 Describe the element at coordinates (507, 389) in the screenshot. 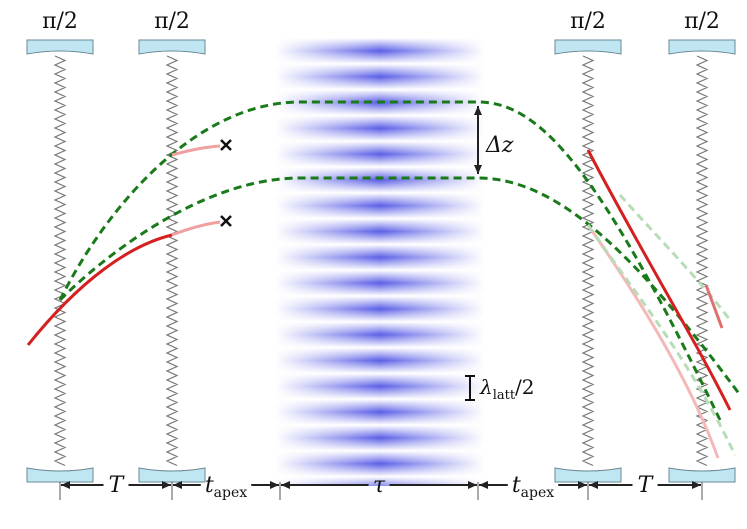

I see `lattice-label: λlatt/2` at that location.